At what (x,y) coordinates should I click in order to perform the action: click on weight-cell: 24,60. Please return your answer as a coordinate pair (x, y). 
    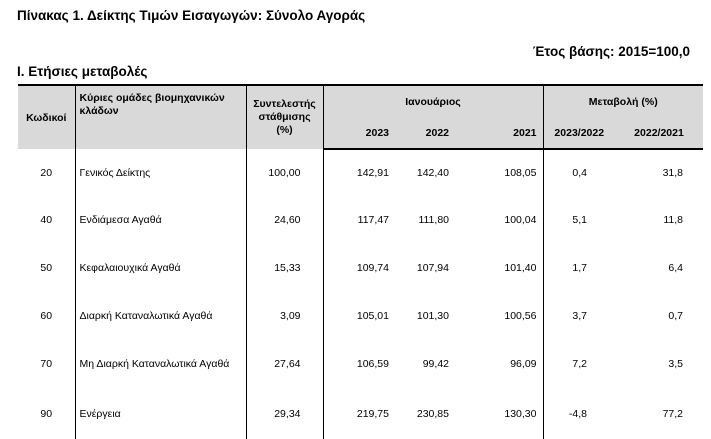
    Looking at the image, I should click on (285, 220).